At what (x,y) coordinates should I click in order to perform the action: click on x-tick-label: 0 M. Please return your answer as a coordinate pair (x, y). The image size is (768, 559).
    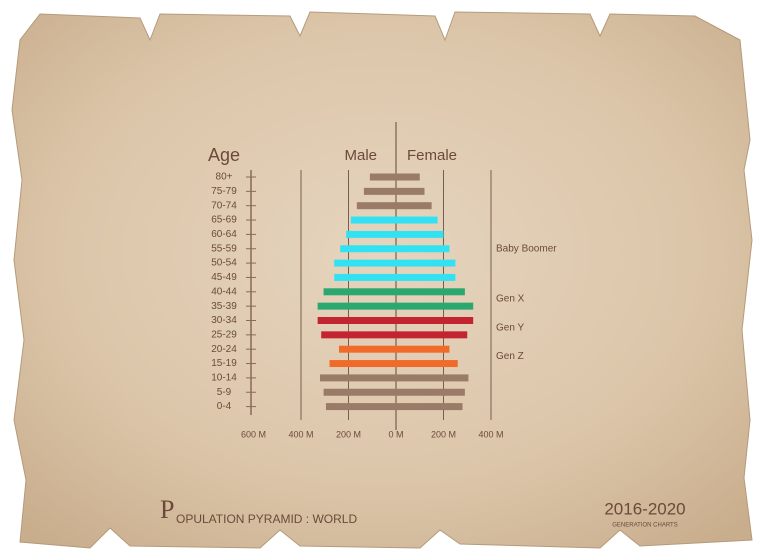
    Looking at the image, I should click on (395, 434).